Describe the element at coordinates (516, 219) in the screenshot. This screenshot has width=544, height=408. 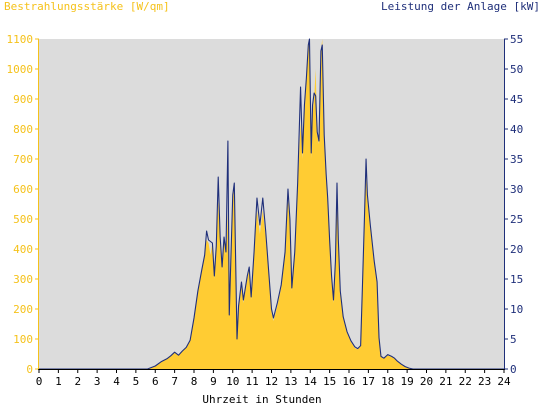
I see `right-tick-label: 25` at that location.